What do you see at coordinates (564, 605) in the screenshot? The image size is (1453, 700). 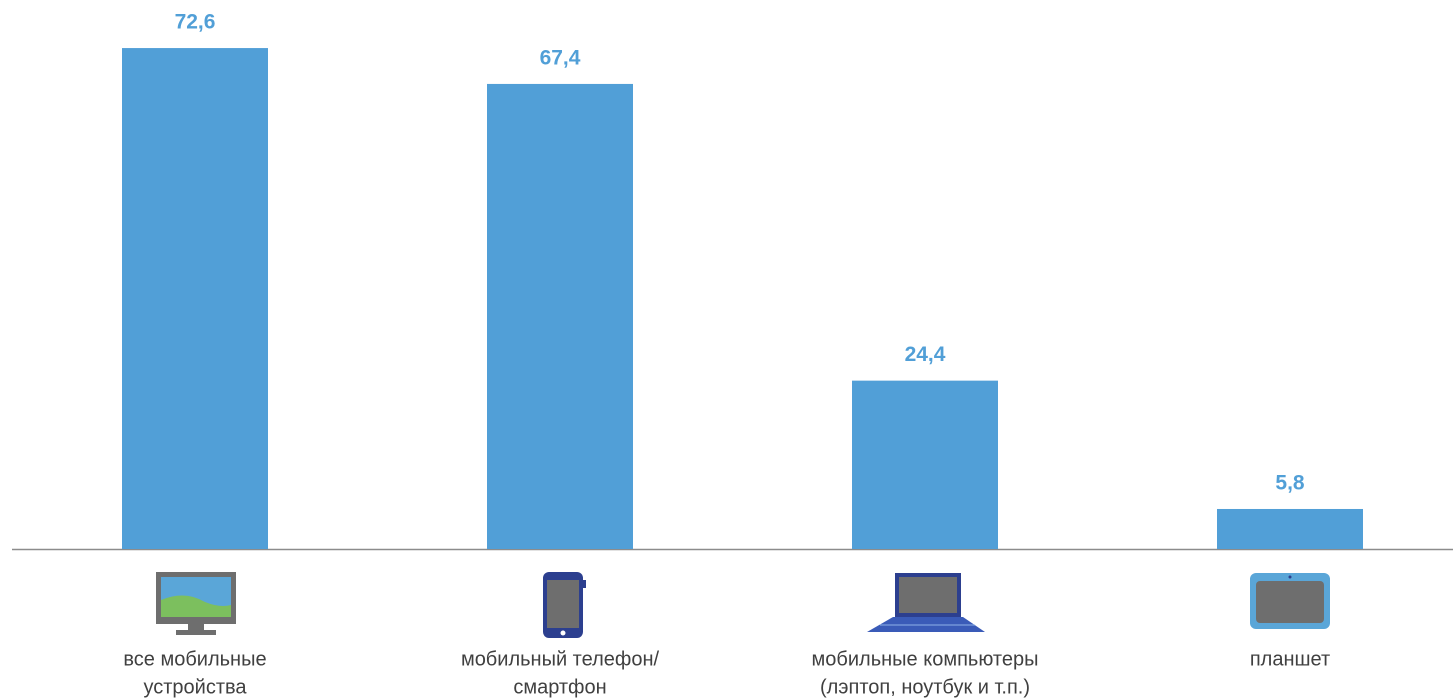 I see `icon-phone` at bounding box center [564, 605].